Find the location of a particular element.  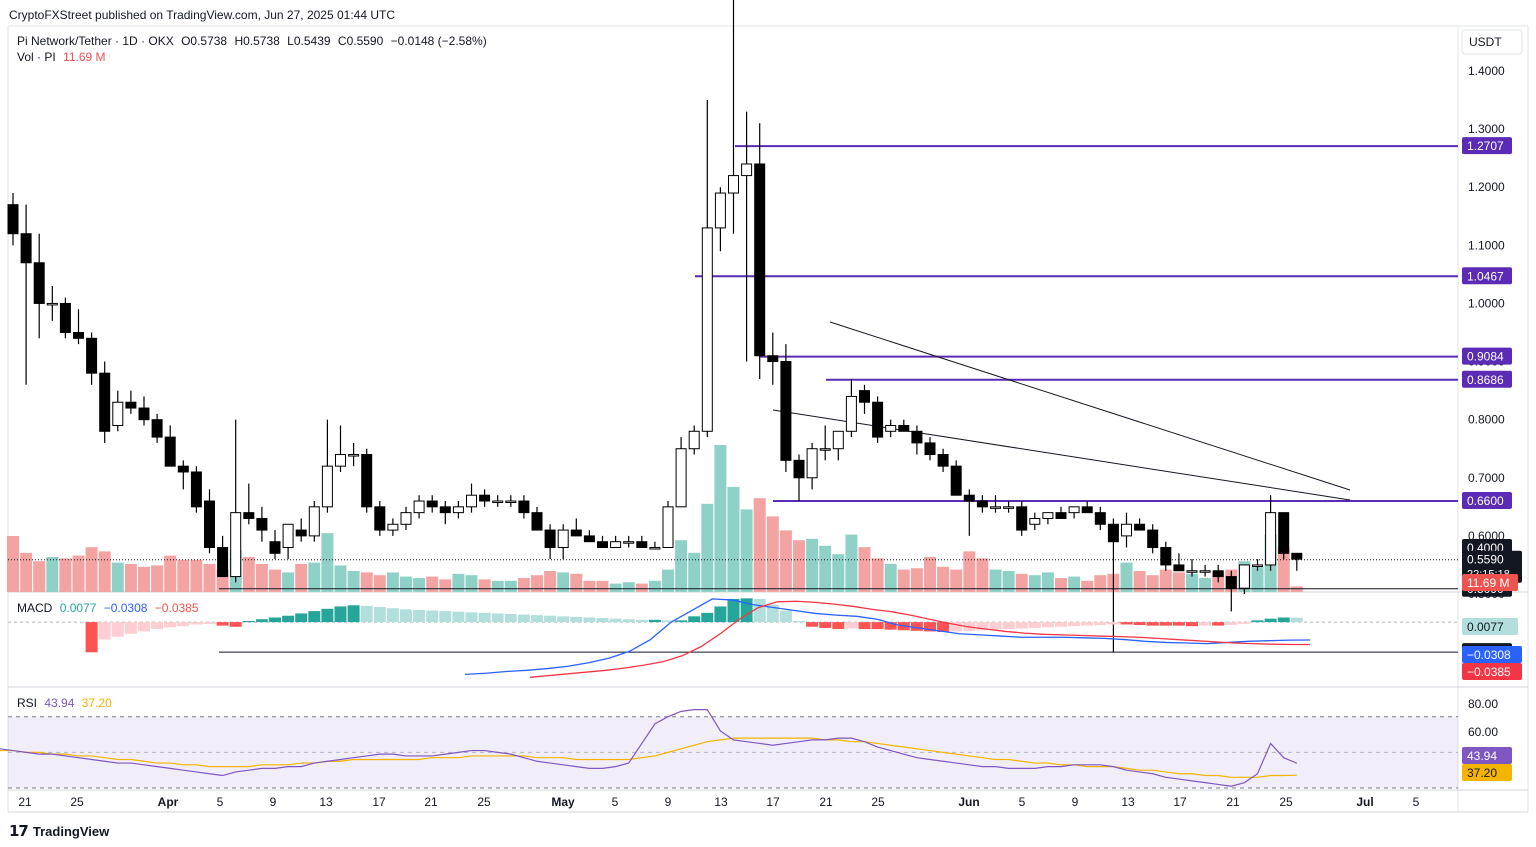

rsi-tick-label: 80.00 is located at coordinates (1483, 704).